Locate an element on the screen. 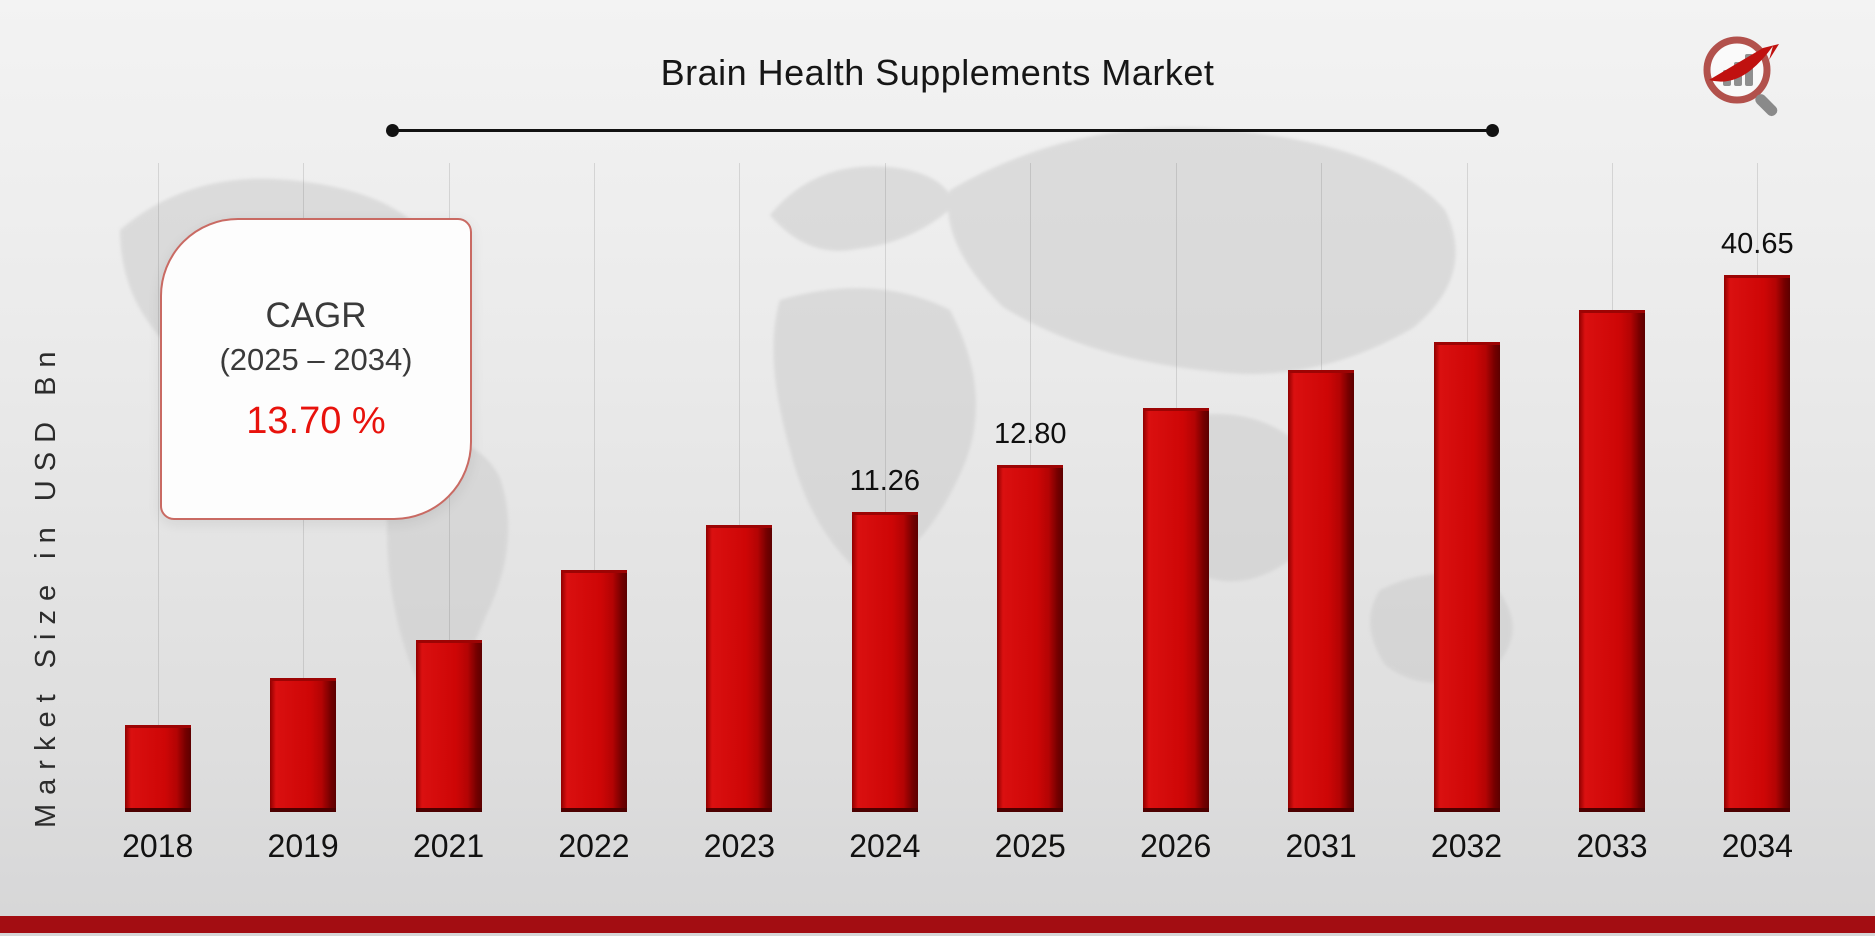 Image resolution: width=1875 pixels, height=936 pixels. x-tick-label: 2018 is located at coordinates (158, 846).